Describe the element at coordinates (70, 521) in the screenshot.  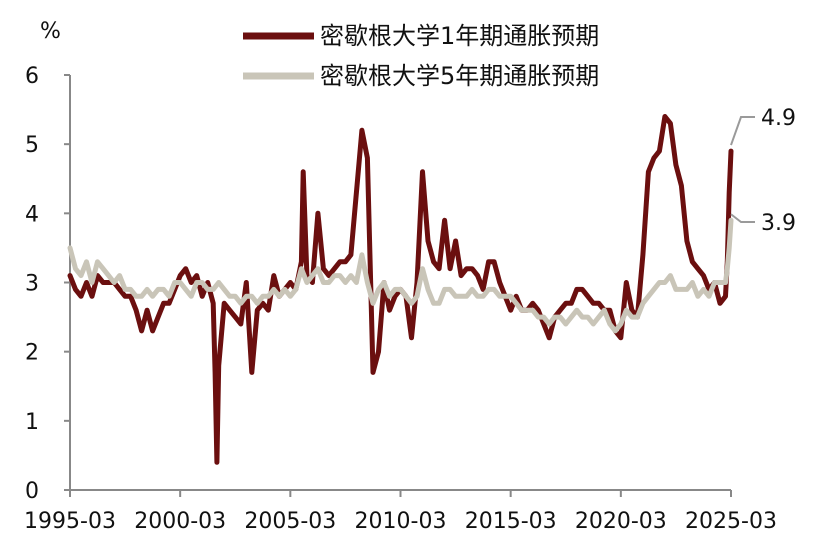
I see `x-tick-label: 1995-03` at that location.